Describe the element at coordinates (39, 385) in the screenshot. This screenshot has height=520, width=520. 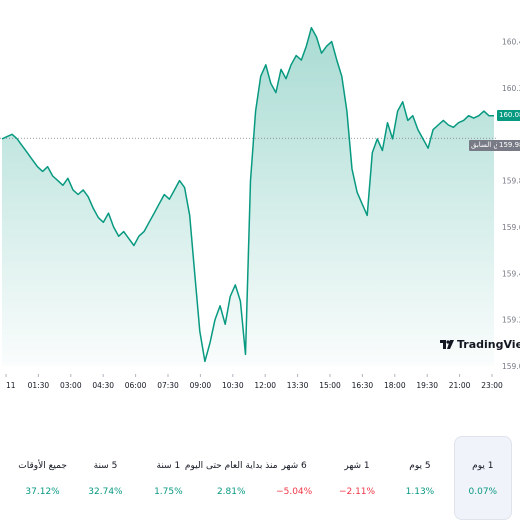
I see `x-axis-tick-label: 01:30` at that location.